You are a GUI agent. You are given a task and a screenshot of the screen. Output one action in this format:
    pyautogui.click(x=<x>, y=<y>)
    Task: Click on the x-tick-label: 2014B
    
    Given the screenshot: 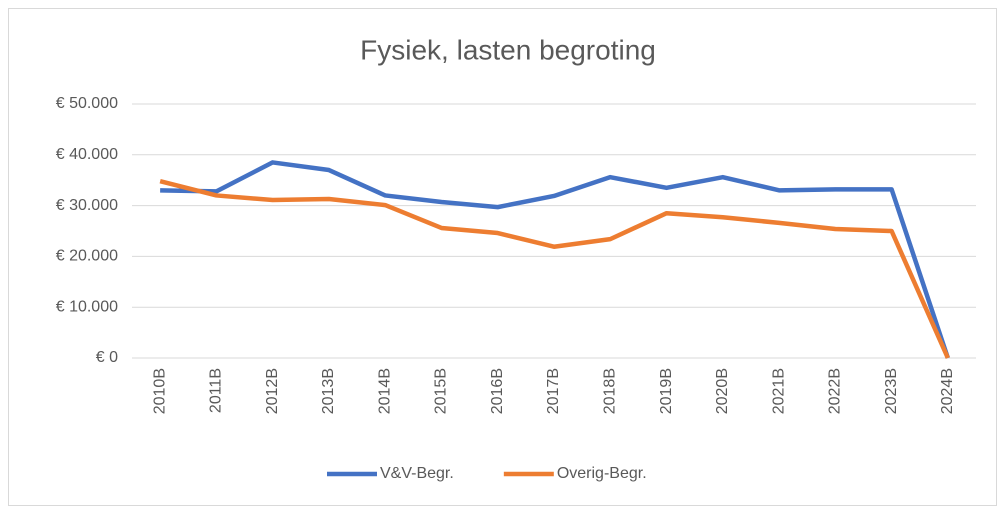 What is the action you would take?
    pyautogui.click(x=384, y=391)
    